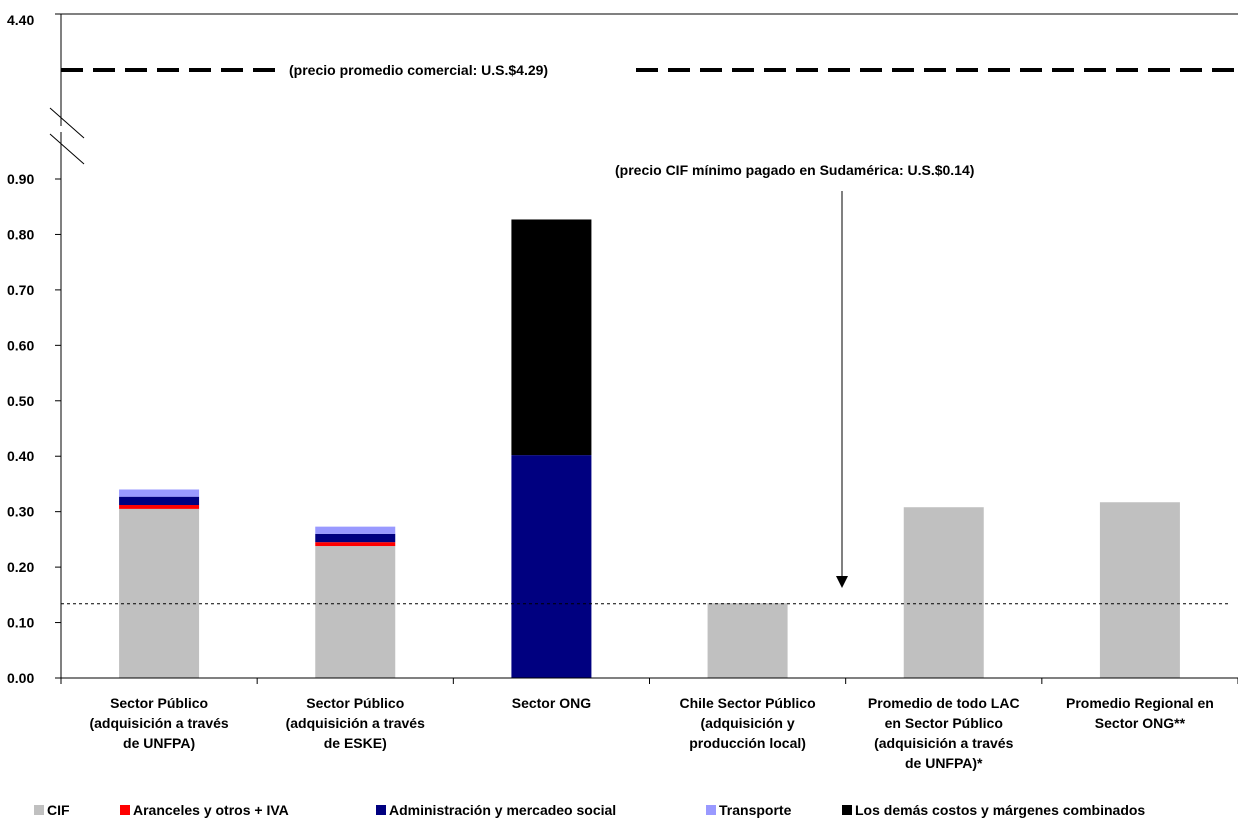 The width and height of the screenshot is (1238, 818). I want to click on x-category-label: de UNFPA), so click(159, 743).